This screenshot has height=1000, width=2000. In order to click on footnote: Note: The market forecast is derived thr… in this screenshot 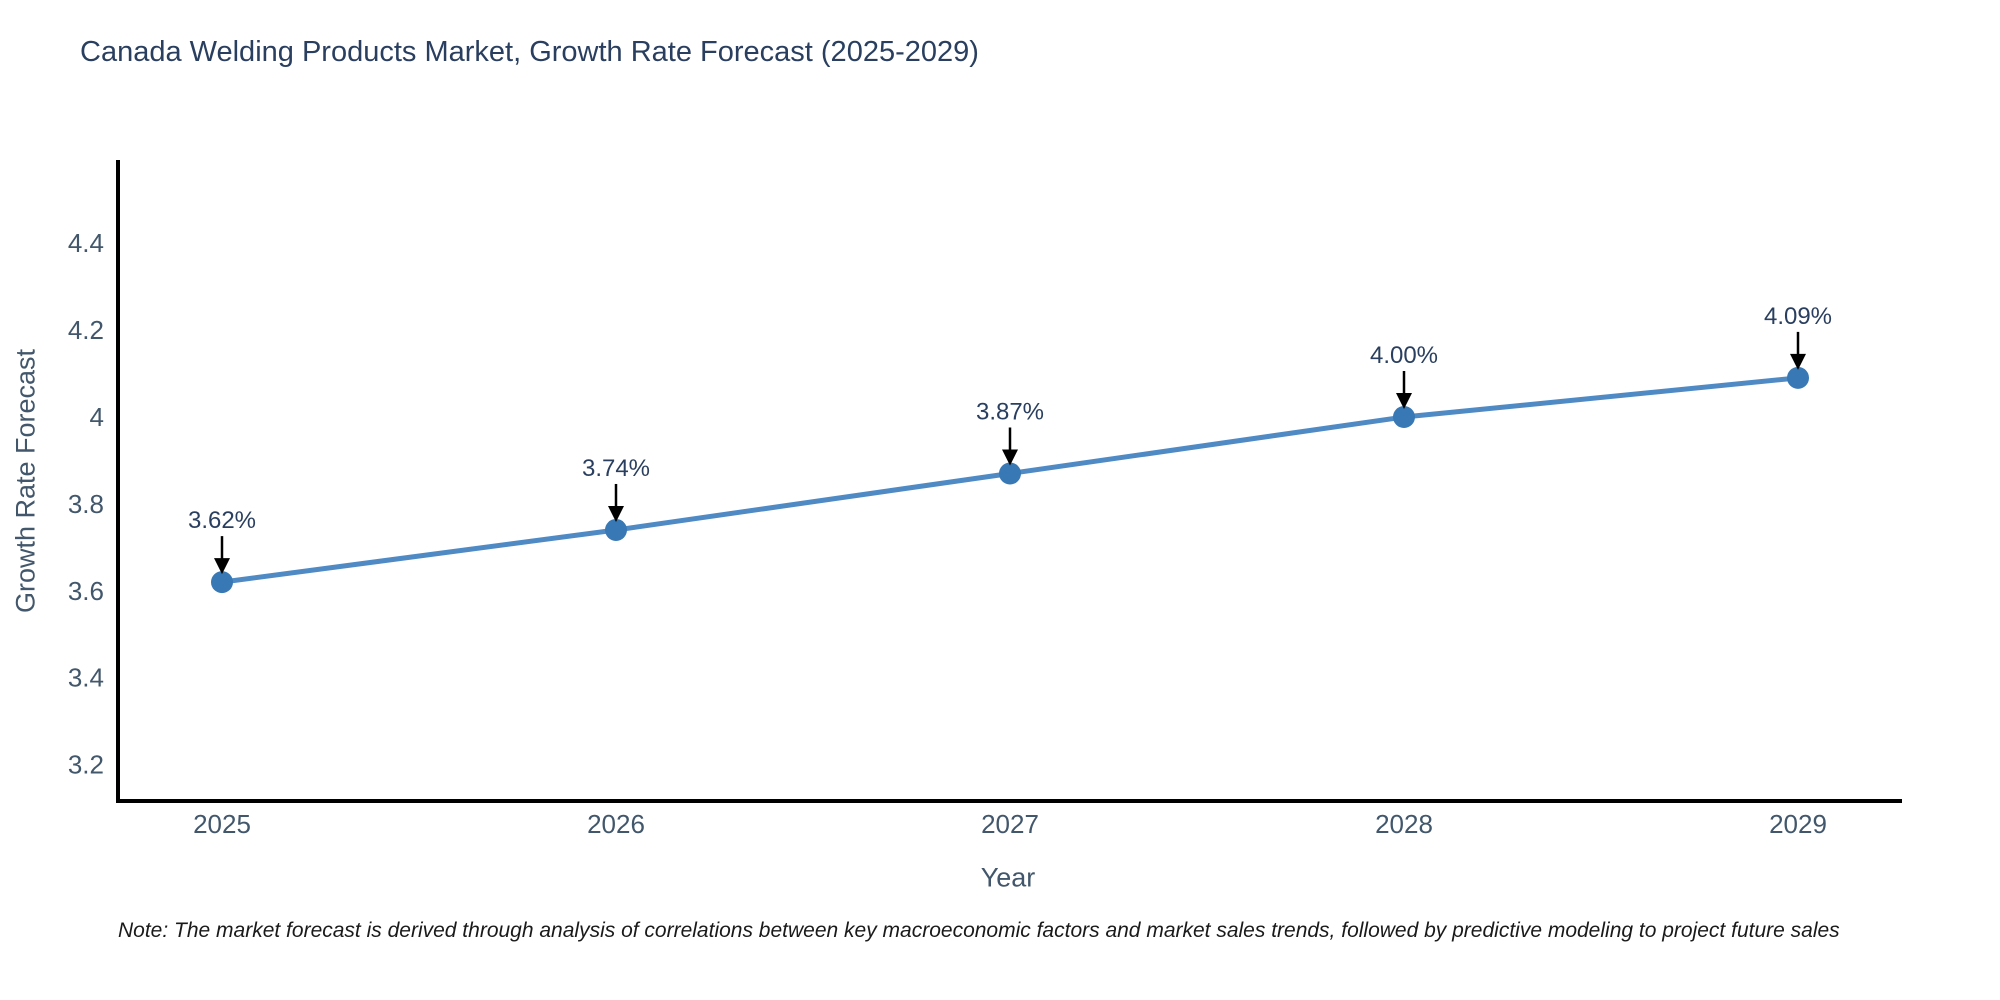, I will do `click(979, 930)`.